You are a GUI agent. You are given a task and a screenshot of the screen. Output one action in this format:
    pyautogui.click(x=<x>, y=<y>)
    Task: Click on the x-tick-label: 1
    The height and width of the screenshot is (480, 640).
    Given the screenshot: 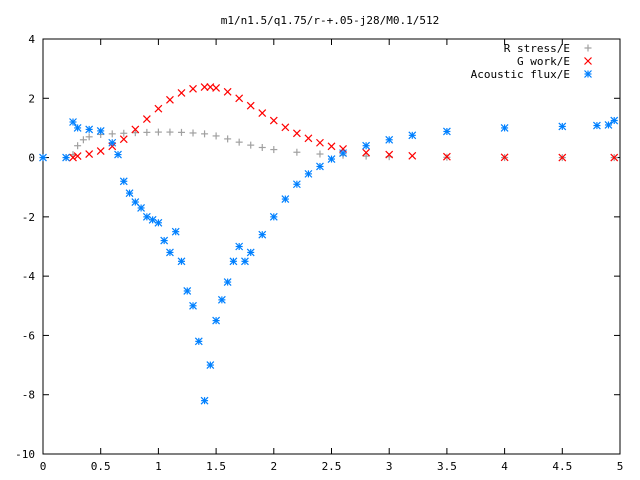 What is the action you would take?
    pyautogui.click(x=158, y=466)
    